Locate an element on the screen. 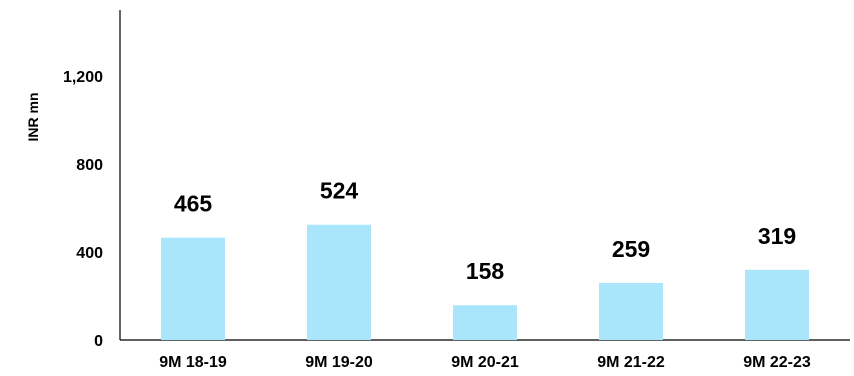 The height and width of the screenshot is (376, 854). category-labels: 9M 18-19 9M 19-20 9M 20-21 9M 21-22 9M 22-23 is located at coordinates (485, 362).